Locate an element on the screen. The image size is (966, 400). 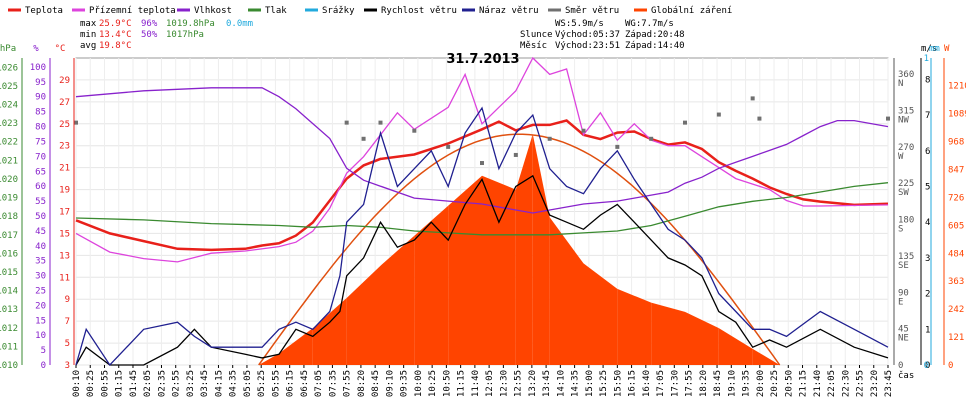
x-tick-label: 17:30 is located at coordinates (675, 383).